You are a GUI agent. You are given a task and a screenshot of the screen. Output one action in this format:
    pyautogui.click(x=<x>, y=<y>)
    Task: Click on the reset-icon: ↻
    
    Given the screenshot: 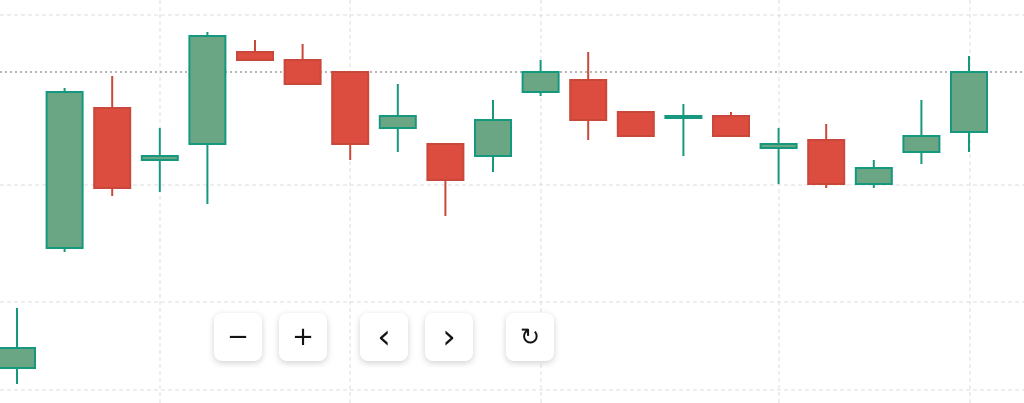 What is the action you would take?
    pyautogui.click(x=530, y=337)
    